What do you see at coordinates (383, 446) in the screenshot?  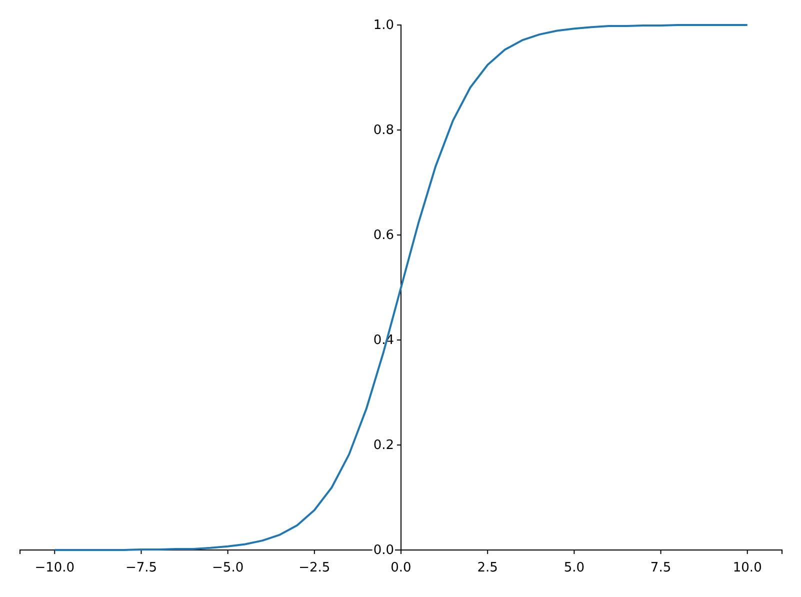 I see `y-tick-label: 0.2` at bounding box center [383, 446].